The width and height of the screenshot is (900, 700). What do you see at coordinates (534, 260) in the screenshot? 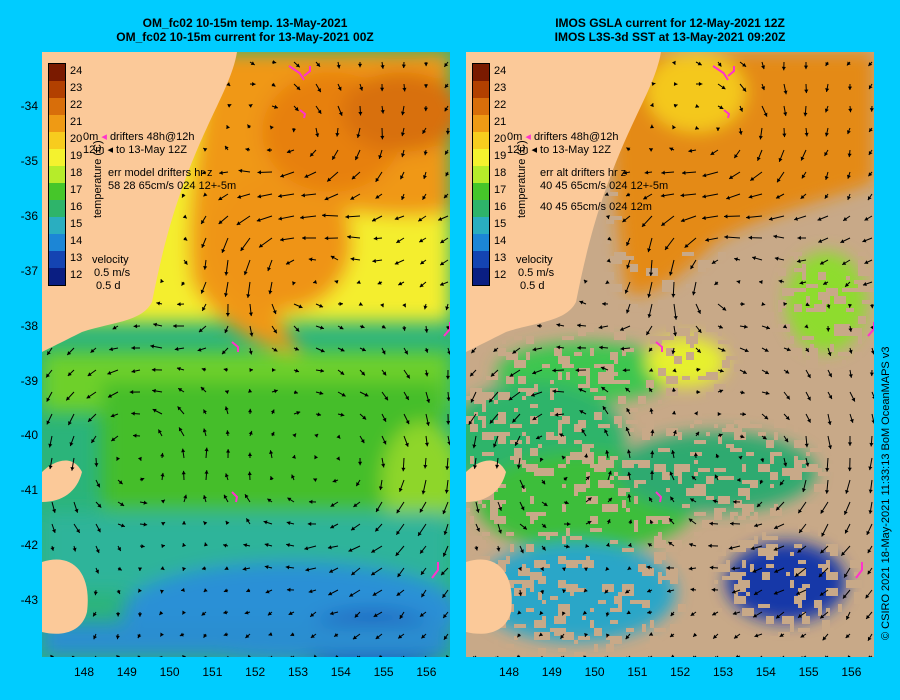
I see `velocity-scale-title: velocity` at bounding box center [534, 260].